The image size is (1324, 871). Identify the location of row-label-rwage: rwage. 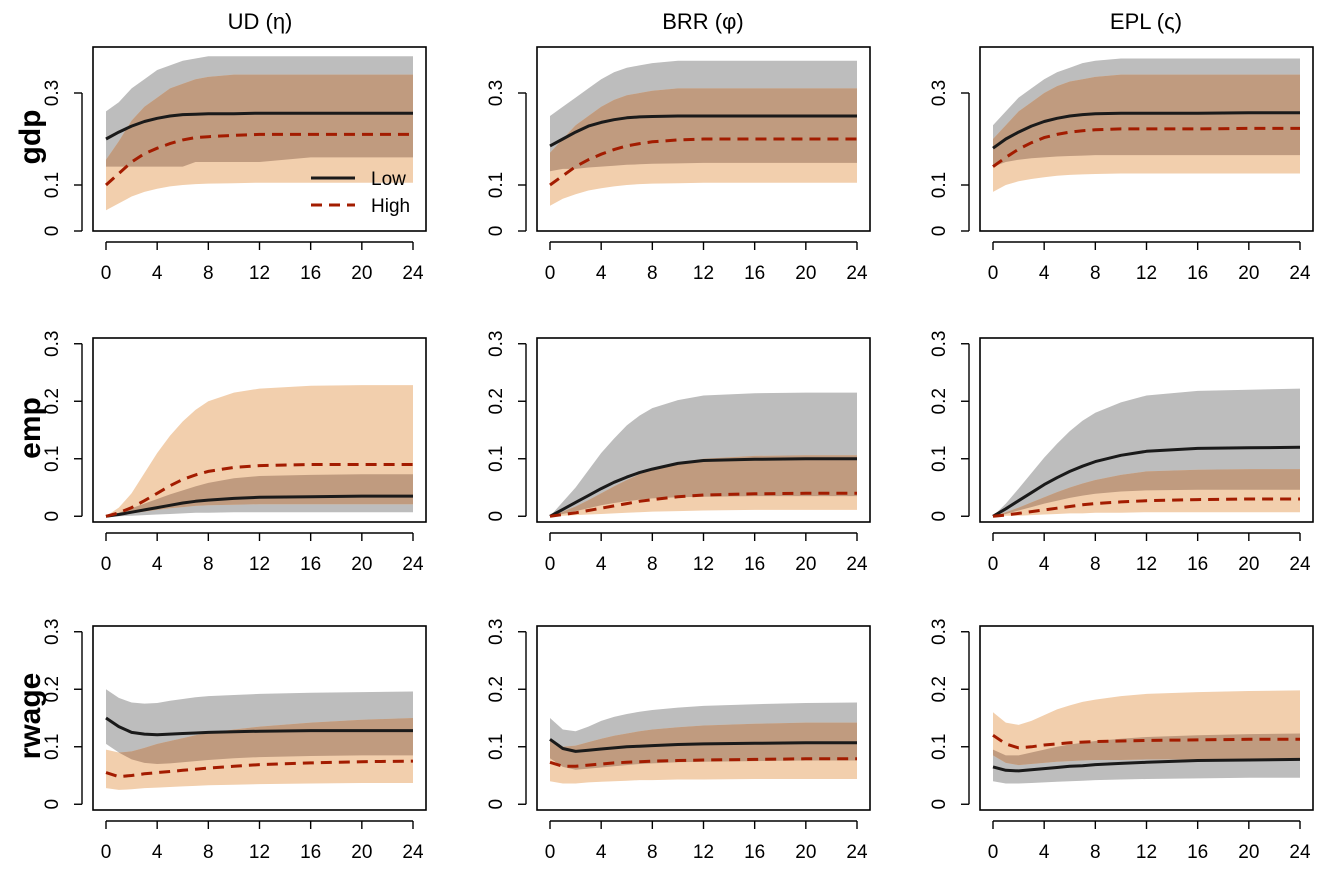
(30, 716).